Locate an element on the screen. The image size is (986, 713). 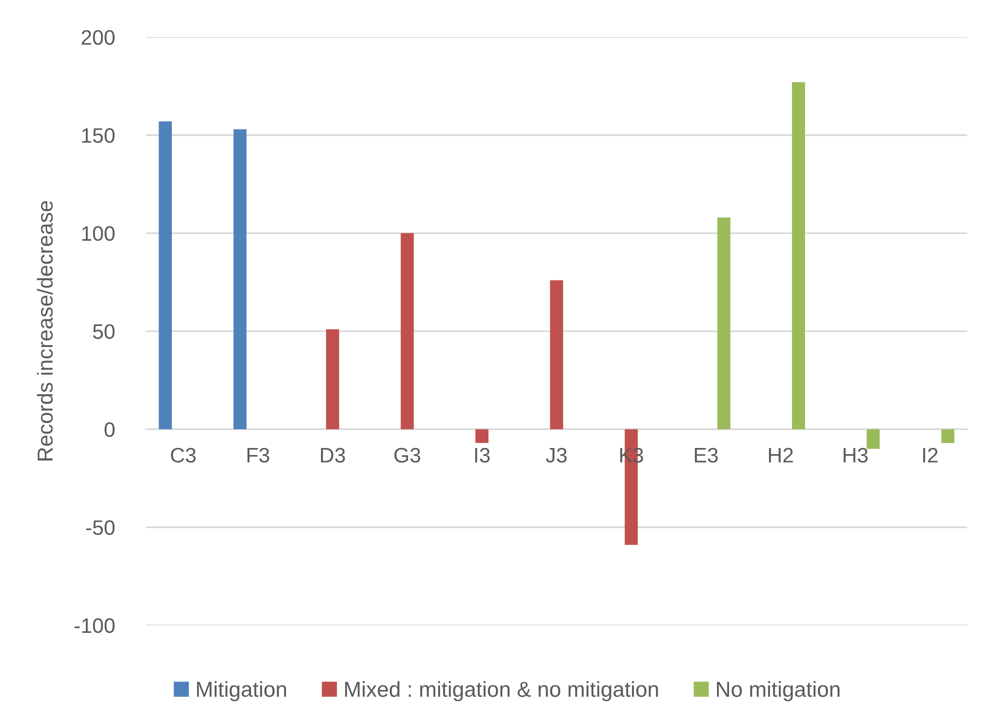
y-tick-label: 0 is located at coordinates (109, 429).